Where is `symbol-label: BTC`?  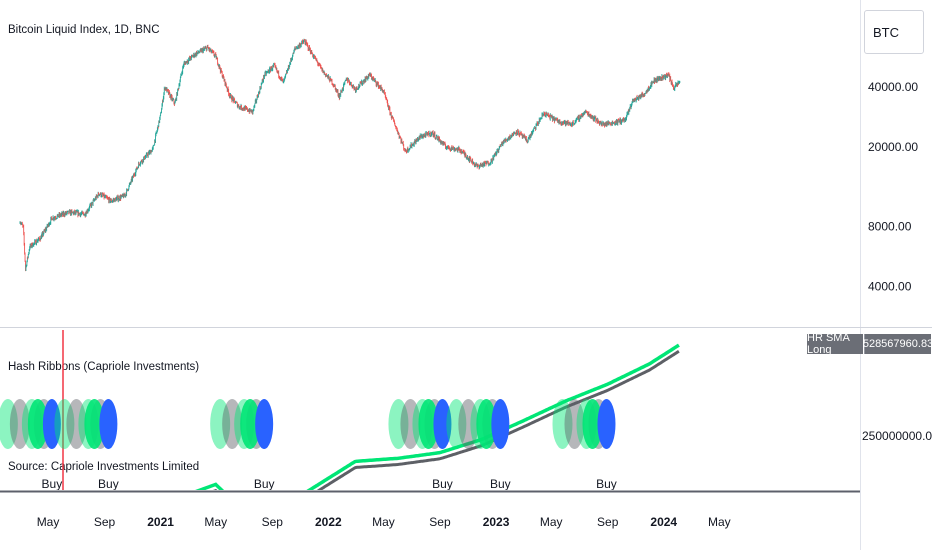 symbol-label: BTC is located at coordinates (886, 32).